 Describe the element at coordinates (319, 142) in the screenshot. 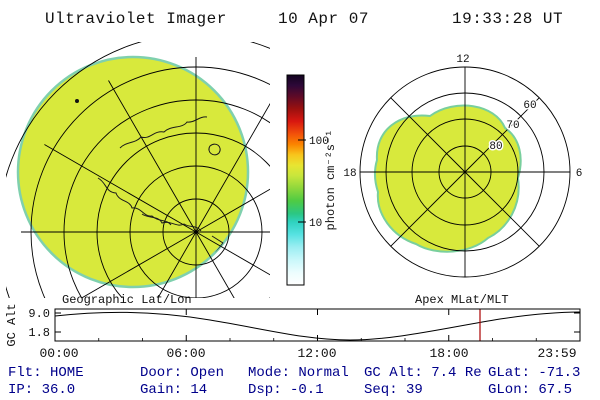

I see `colorbar-tick-label-100: 100` at that location.